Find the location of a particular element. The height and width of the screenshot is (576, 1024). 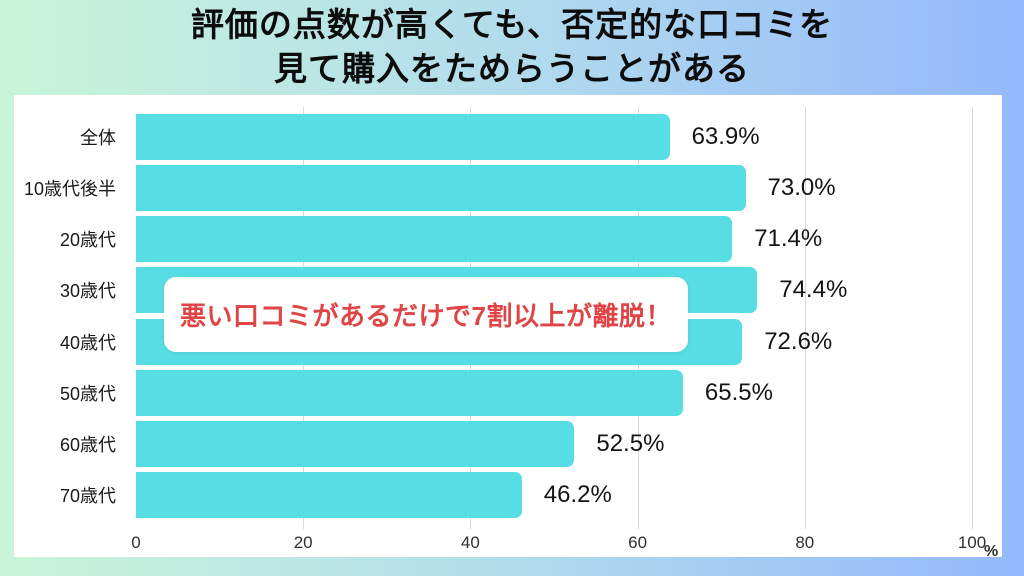

value-label: 71.4% is located at coordinates (788, 239).